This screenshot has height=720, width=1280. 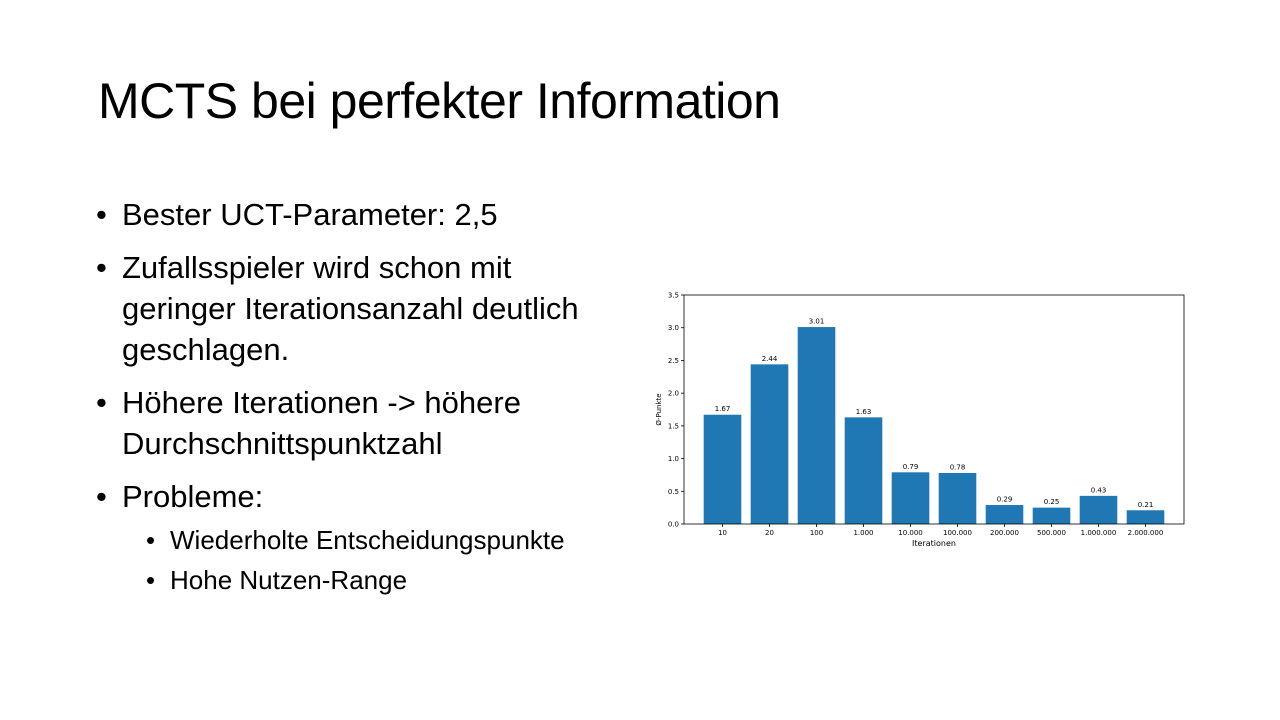 I want to click on y-tick-label: 3.0, so click(x=673, y=328).